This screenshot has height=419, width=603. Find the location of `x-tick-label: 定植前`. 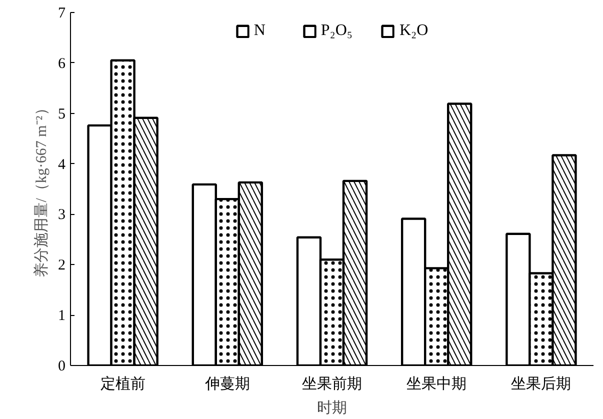

x-tick-label: 定植前 is located at coordinates (123, 384).